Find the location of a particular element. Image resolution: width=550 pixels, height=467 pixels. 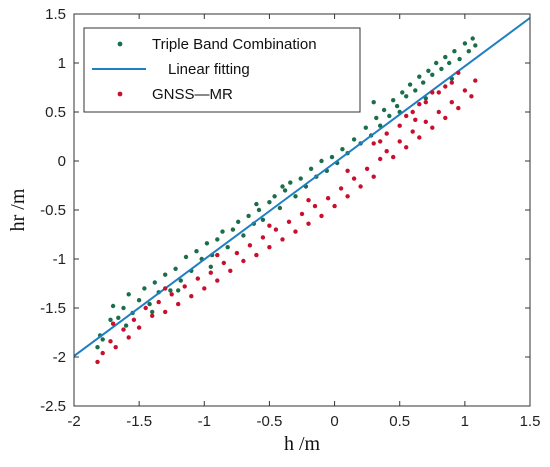

y-tick-label: -1.5 is located at coordinates (53, 308).